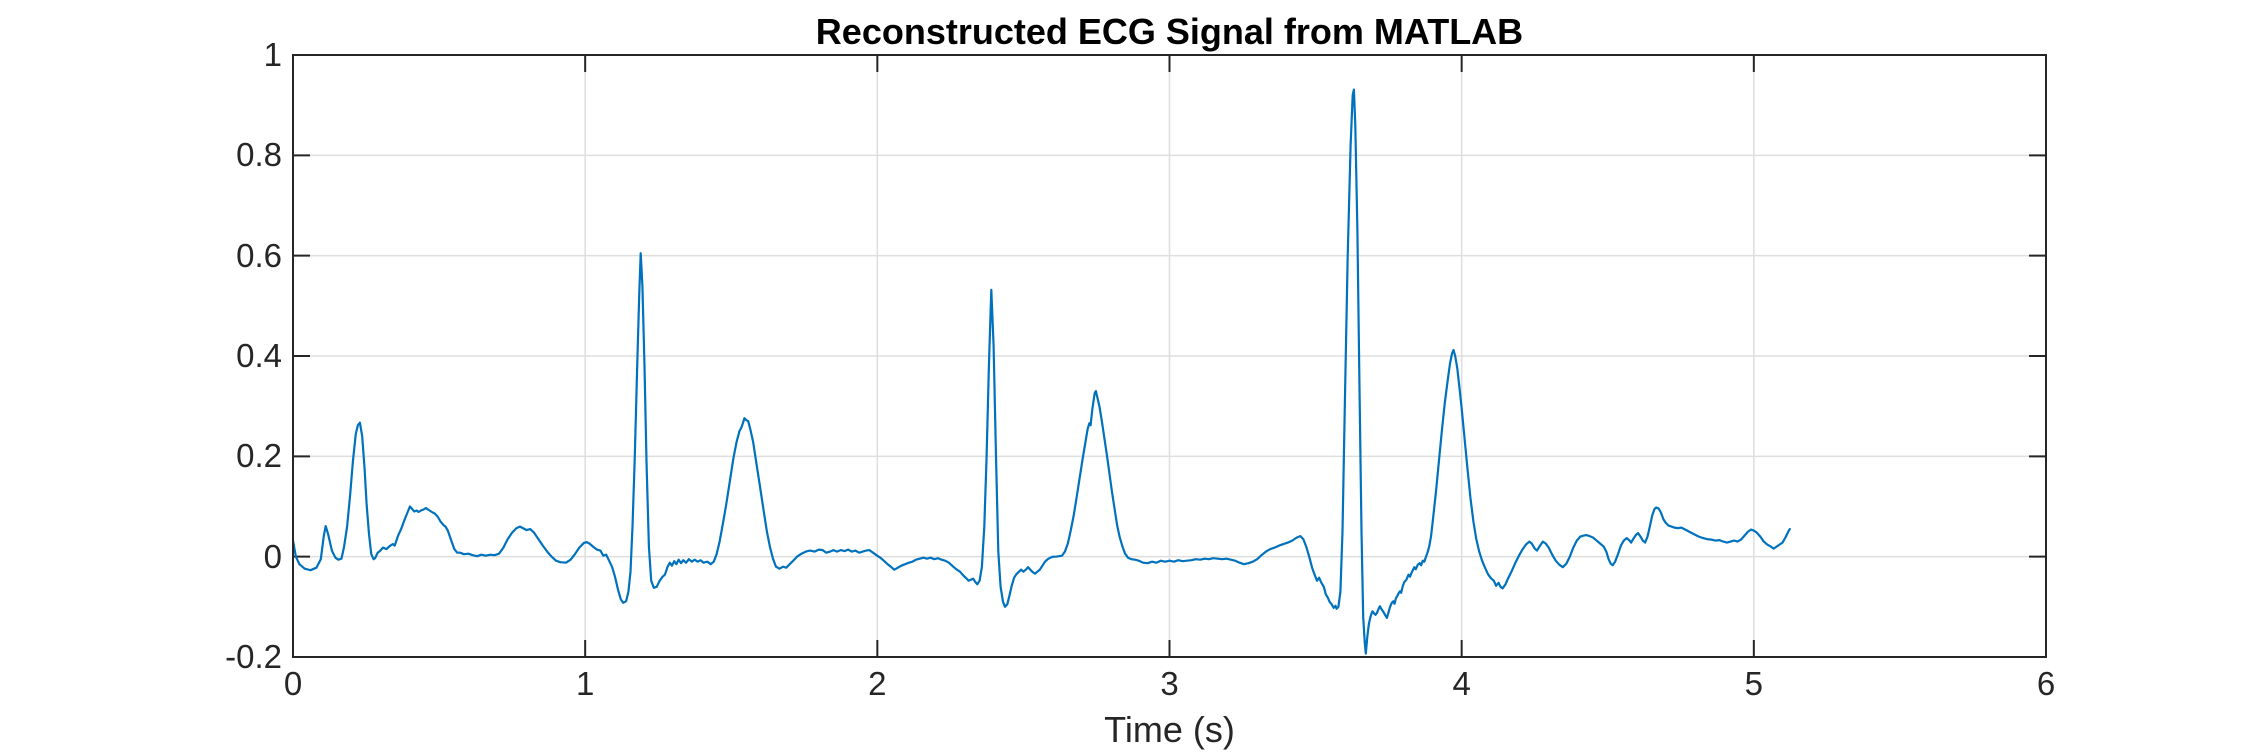 This screenshot has height=754, width=2261. What do you see at coordinates (253, 656) in the screenshot?
I see `y-tick-label--0.2: -0.2` at bounding box center [253, 656].